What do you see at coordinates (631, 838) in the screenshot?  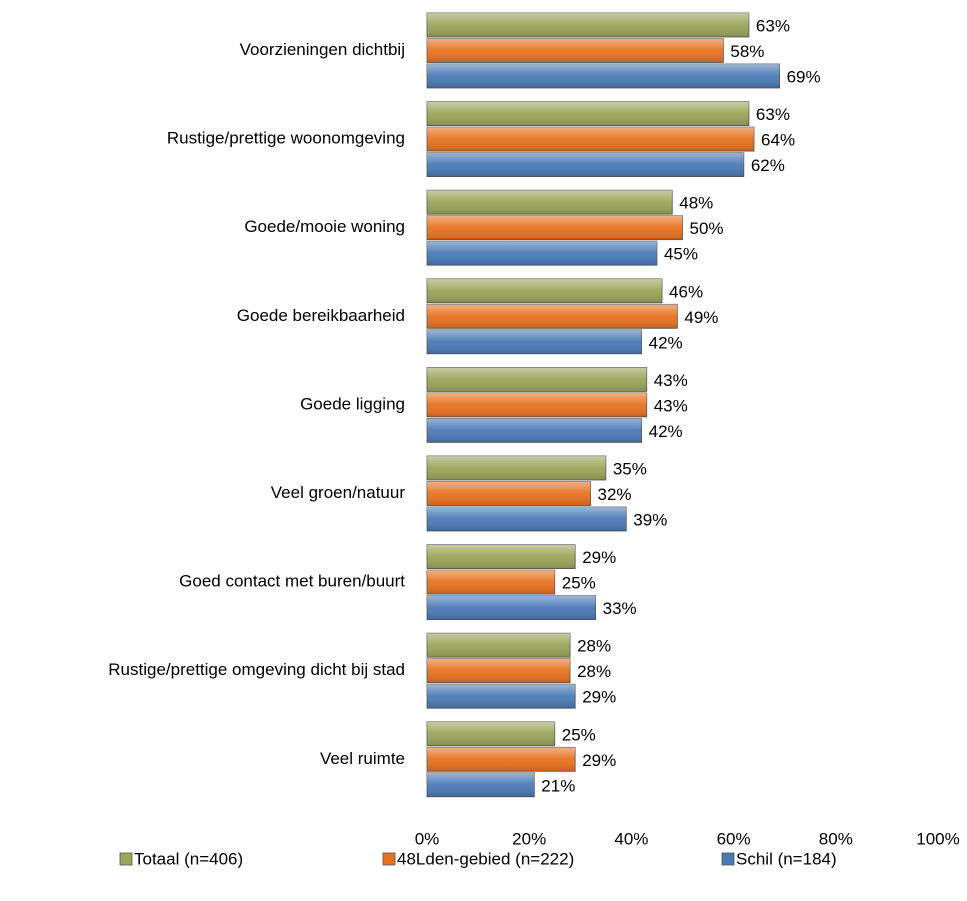 I see `x-tick-label: 40%` at bounding box center [631, 838].